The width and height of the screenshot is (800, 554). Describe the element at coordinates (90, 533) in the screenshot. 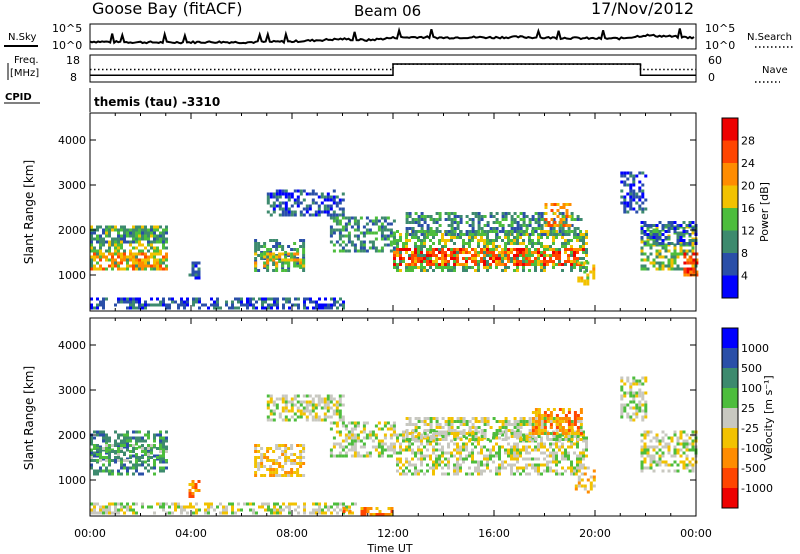

I see `x-tick-label: 00:00` at that location.